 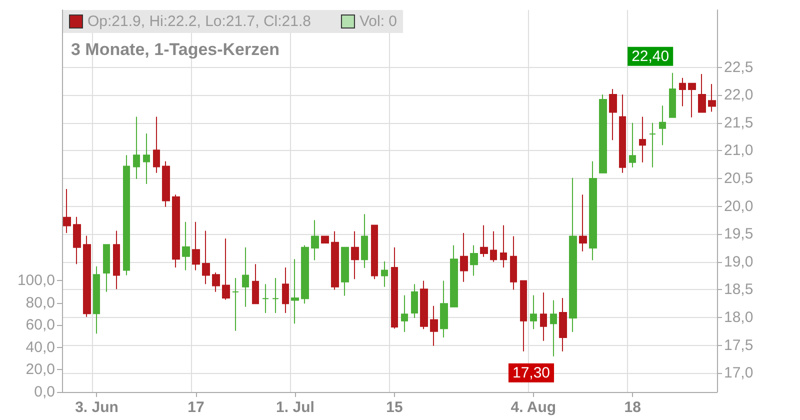 What do you see at coordinates (96, 407) in the screenshot?
I see `x-tick-label: 3. Jun` at bounding box center [96, 407].